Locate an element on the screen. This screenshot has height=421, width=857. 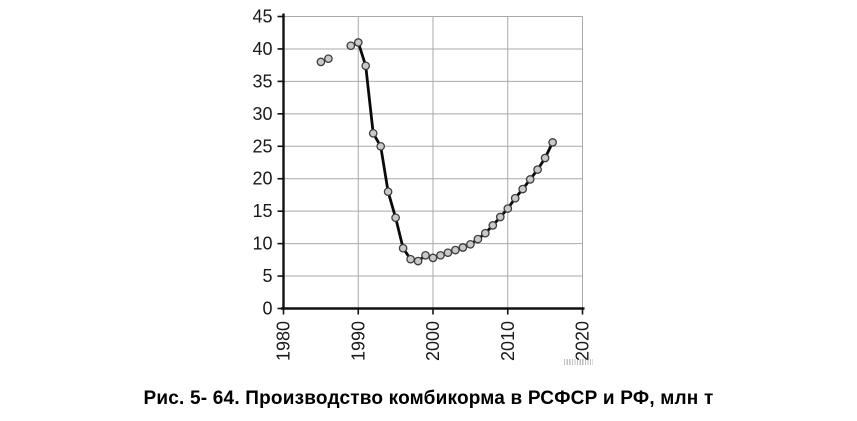
y-tick-label: 0 is located at coordinates (267, 309).